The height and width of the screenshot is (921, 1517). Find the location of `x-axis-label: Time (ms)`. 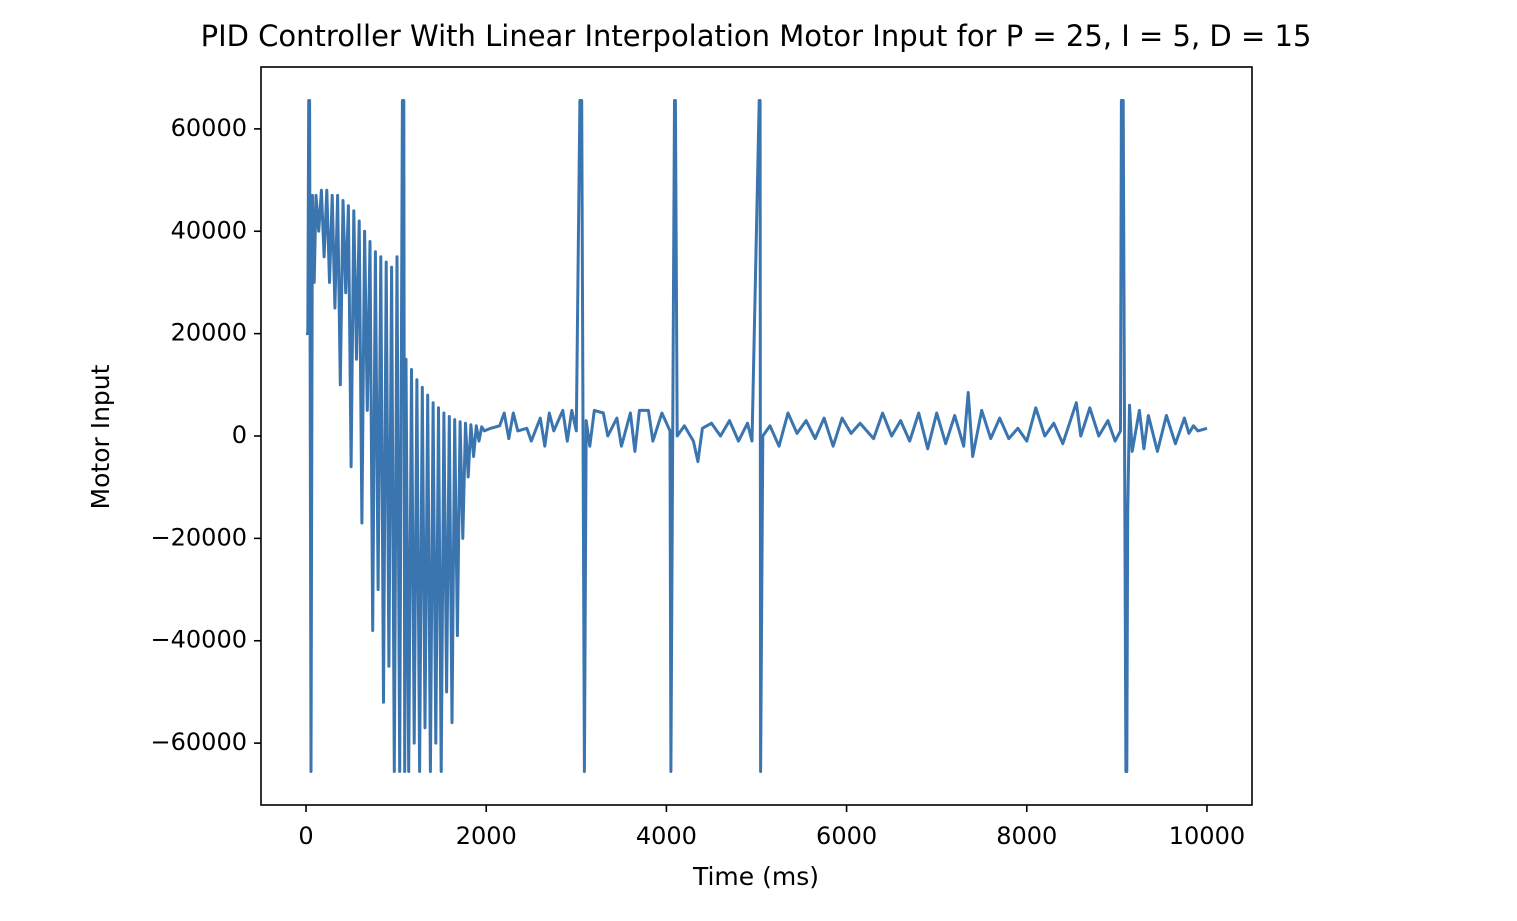

x-axis-label: Time (ms) is located at coordinates (755, 876).